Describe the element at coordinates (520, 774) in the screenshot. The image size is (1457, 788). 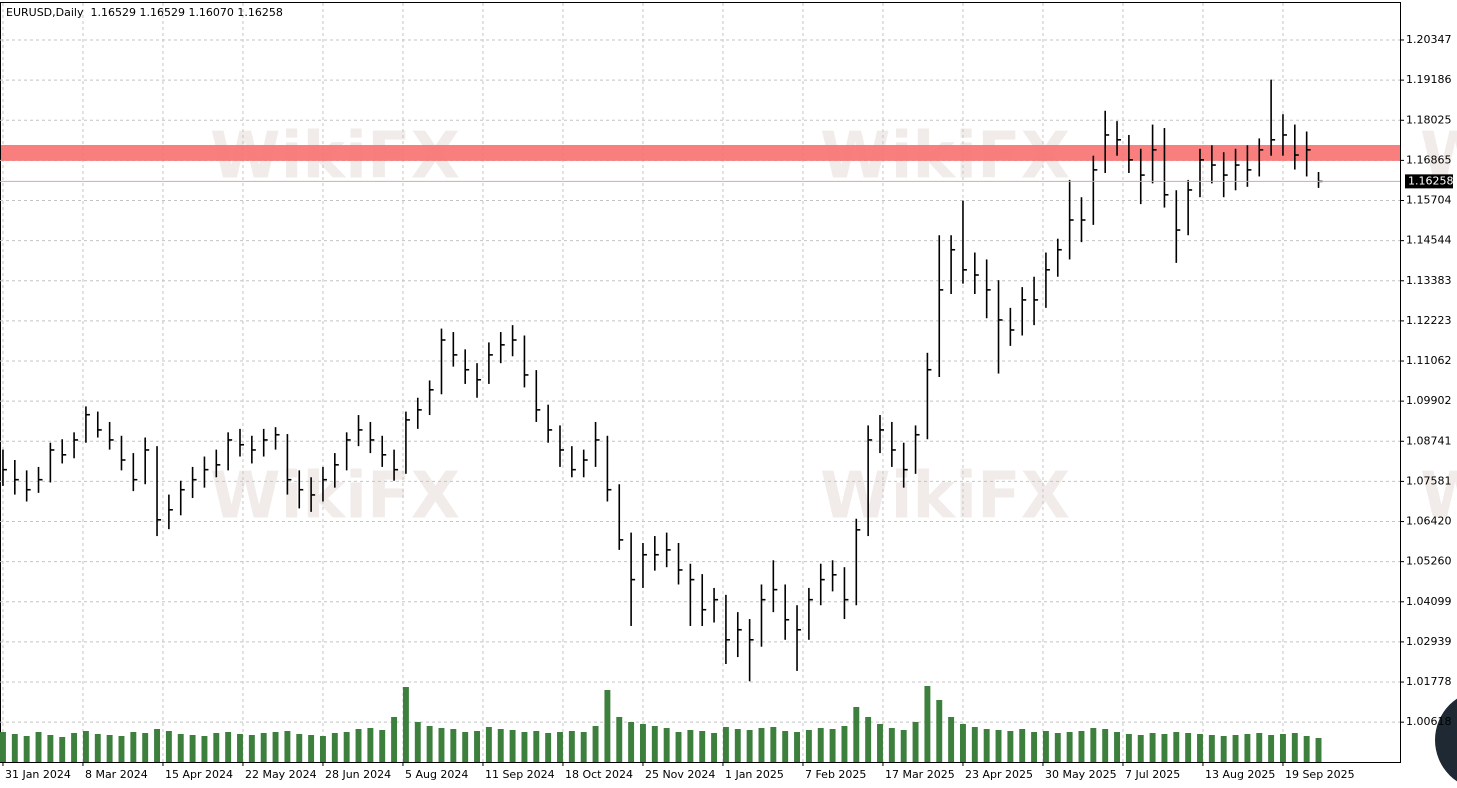
I see `x-tick-label: 11 Sep 2024` at that location.